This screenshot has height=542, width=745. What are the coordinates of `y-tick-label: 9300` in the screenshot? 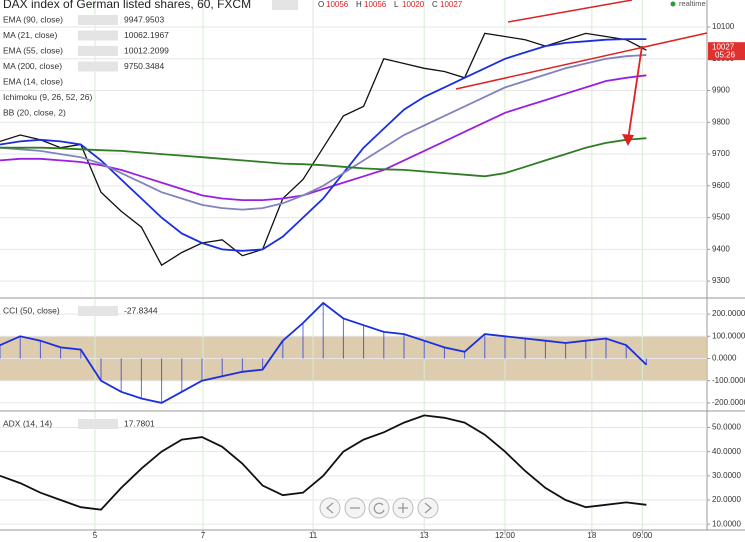 It's located at (721, 280).